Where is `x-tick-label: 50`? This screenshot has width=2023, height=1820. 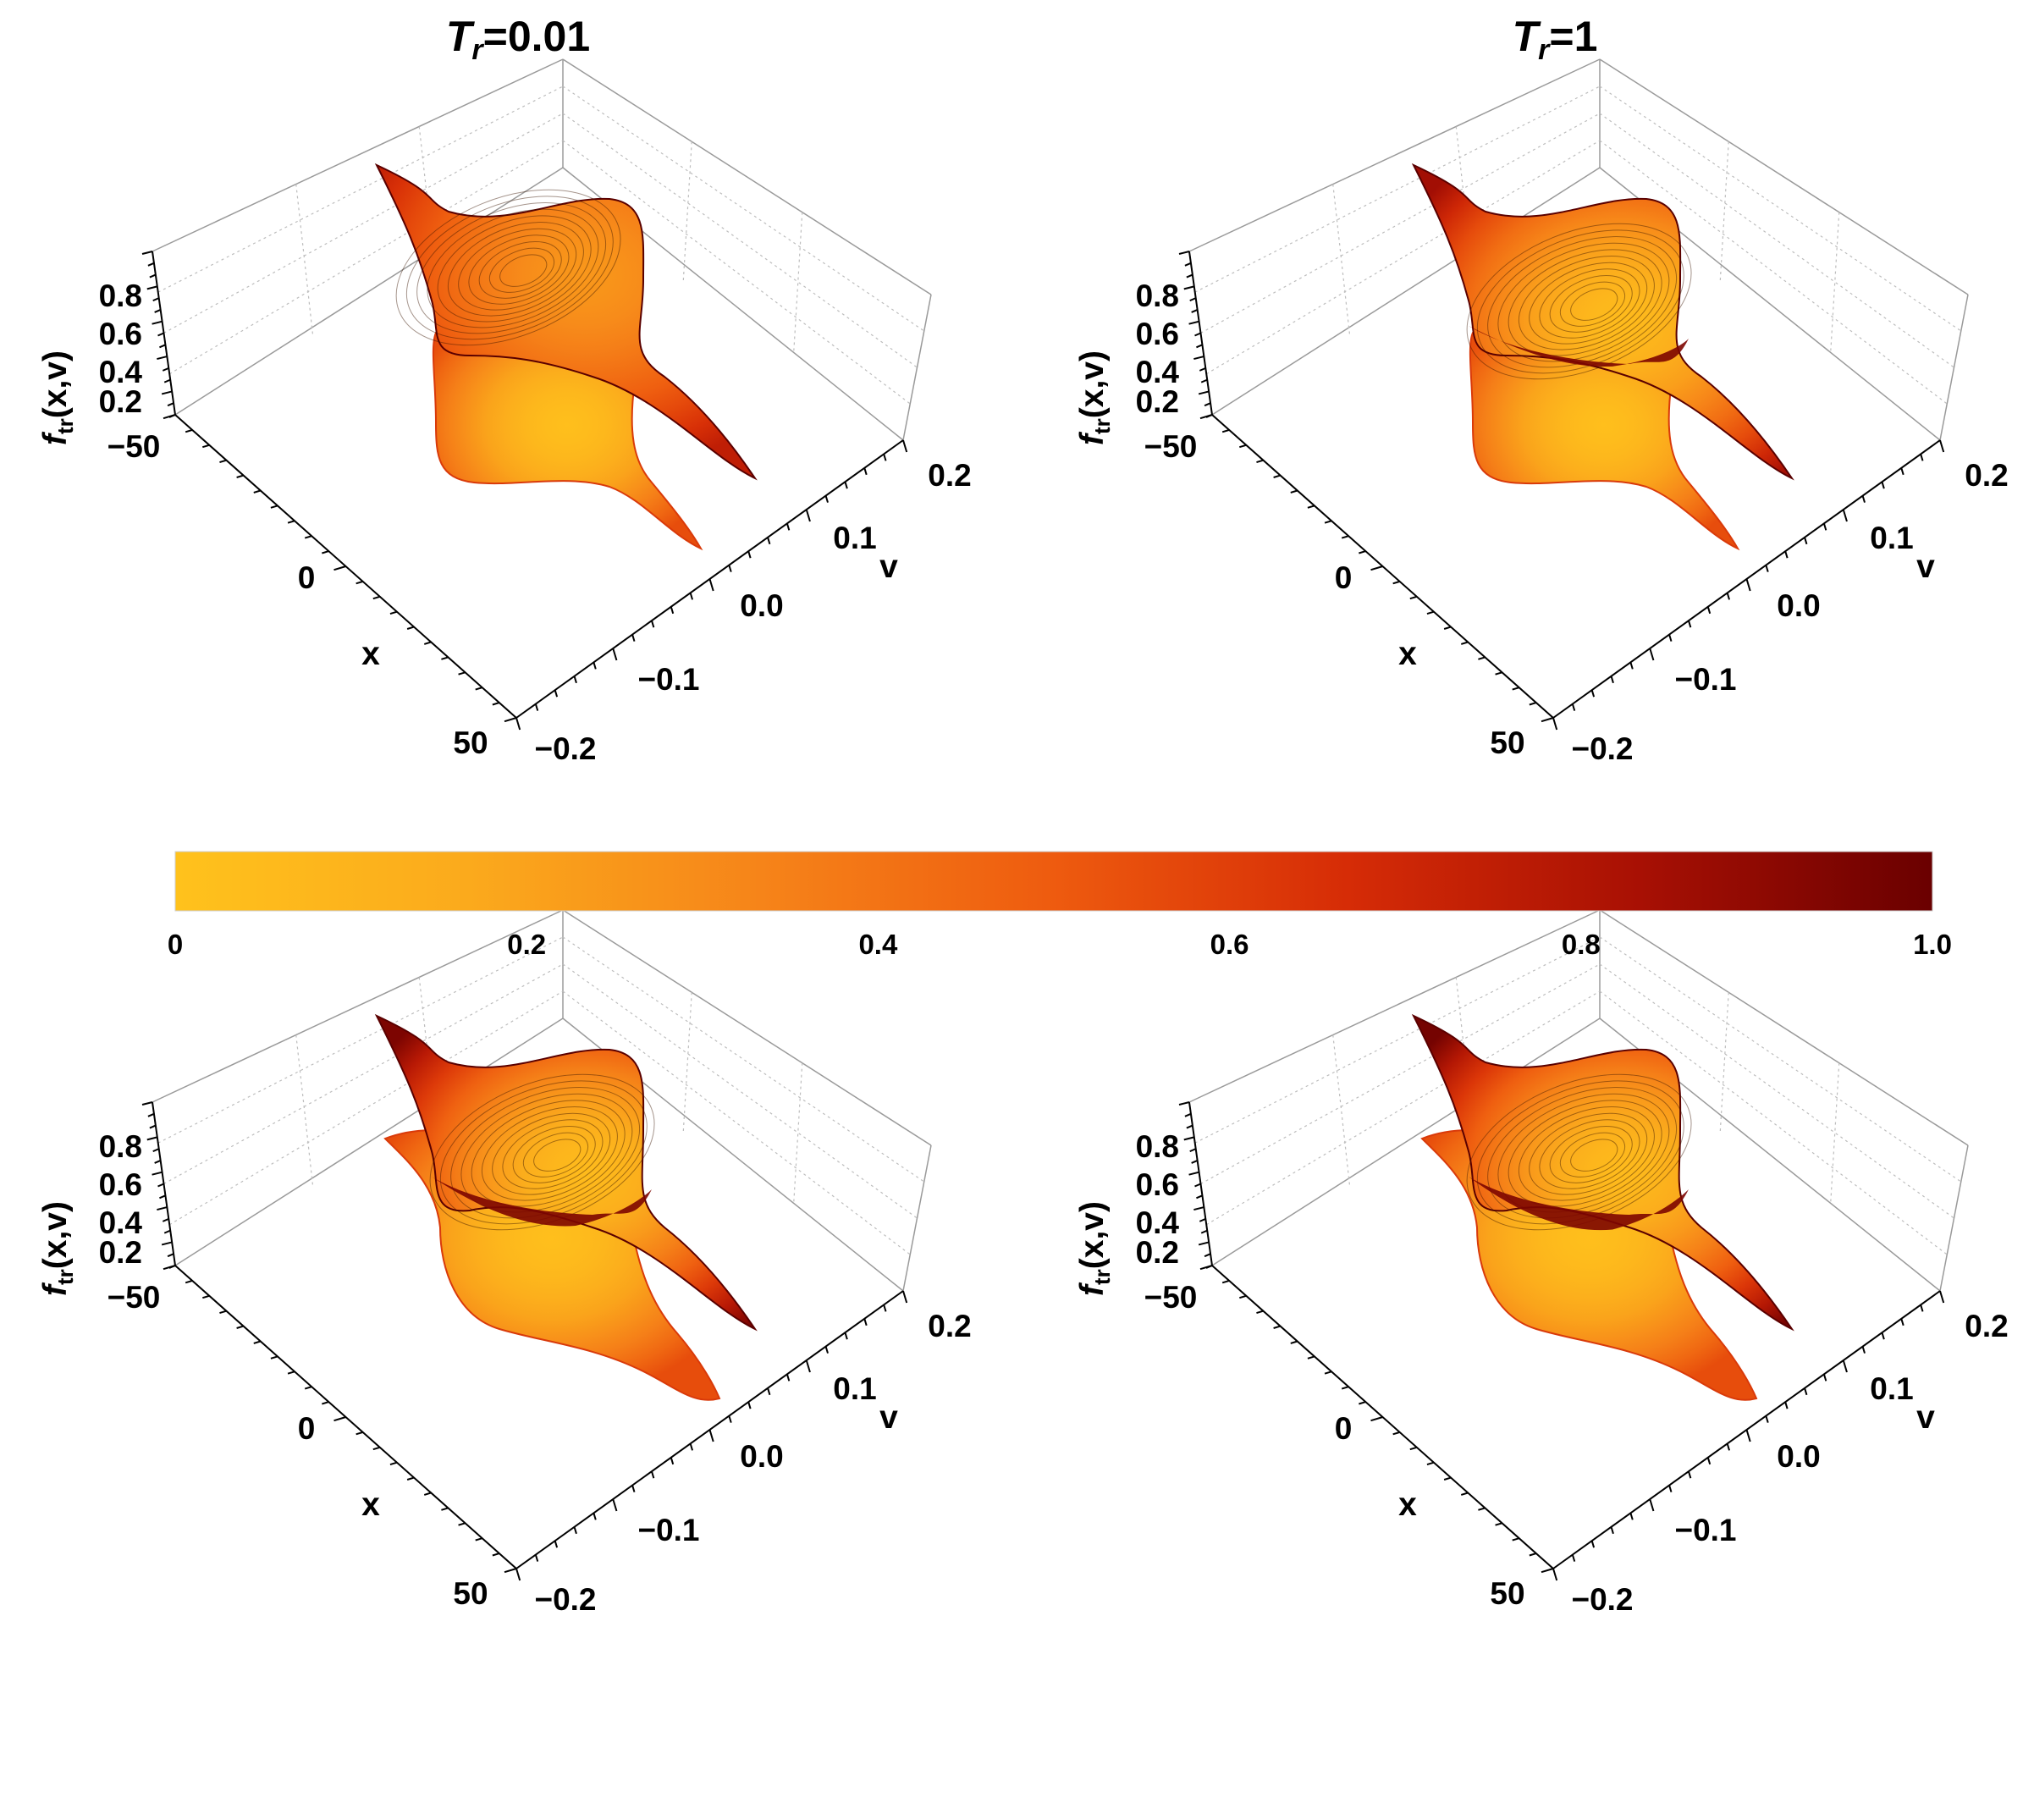 x-tick-label: 50 is located at coordinates (1507, 743).